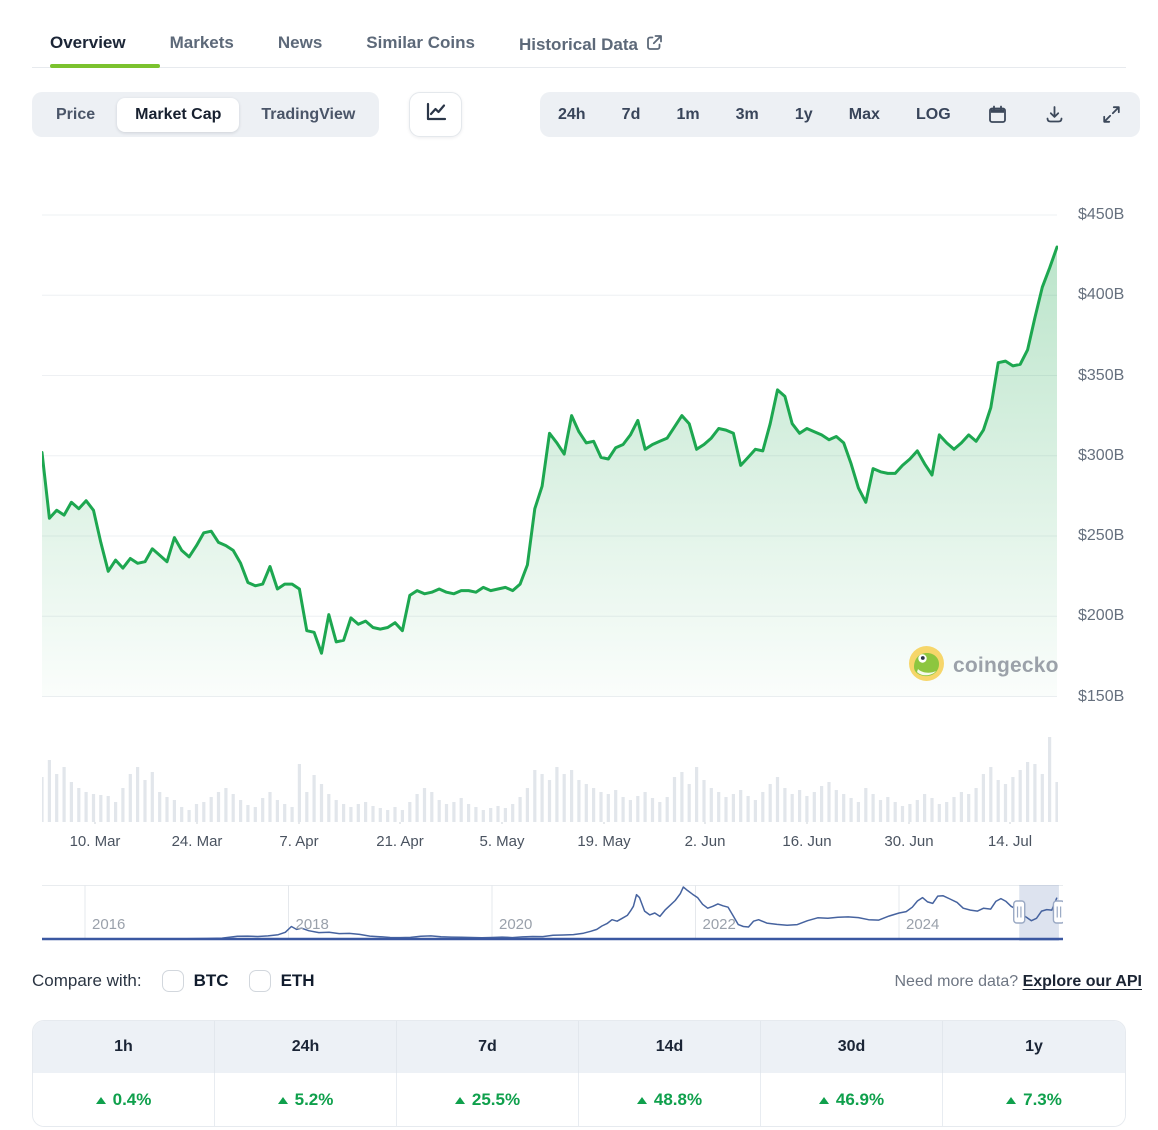  What do you see at coordinates (299, 841) in the screenshot?
I see `x-axis-label: 7. Apr` at bounding box center [299, 841].